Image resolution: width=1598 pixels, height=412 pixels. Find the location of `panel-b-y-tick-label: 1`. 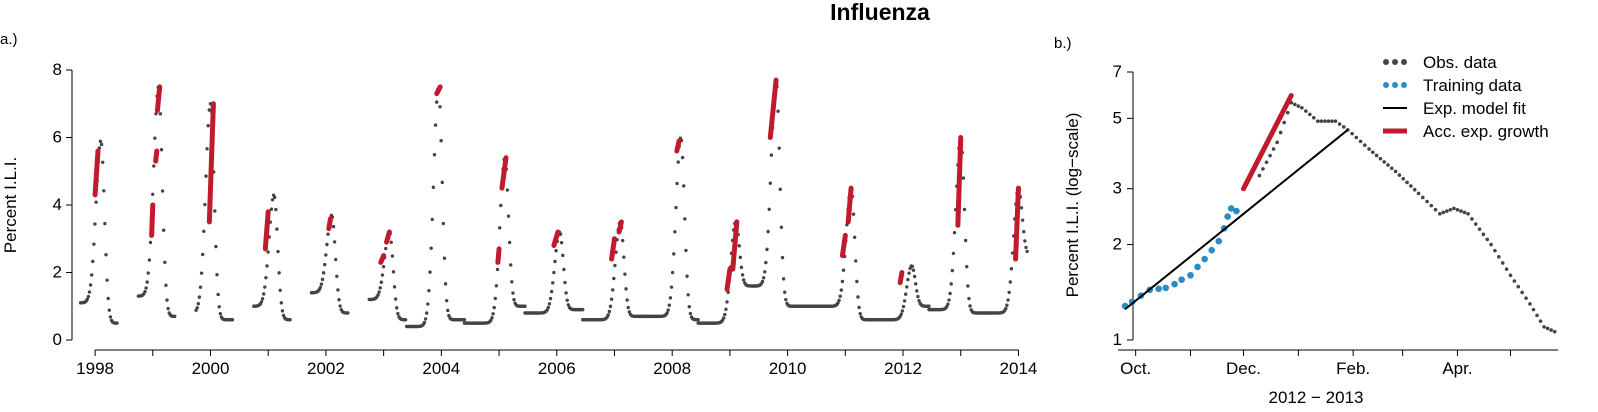

panel-b-y-tick-label: 1 is located at coordinates (1117, 339).